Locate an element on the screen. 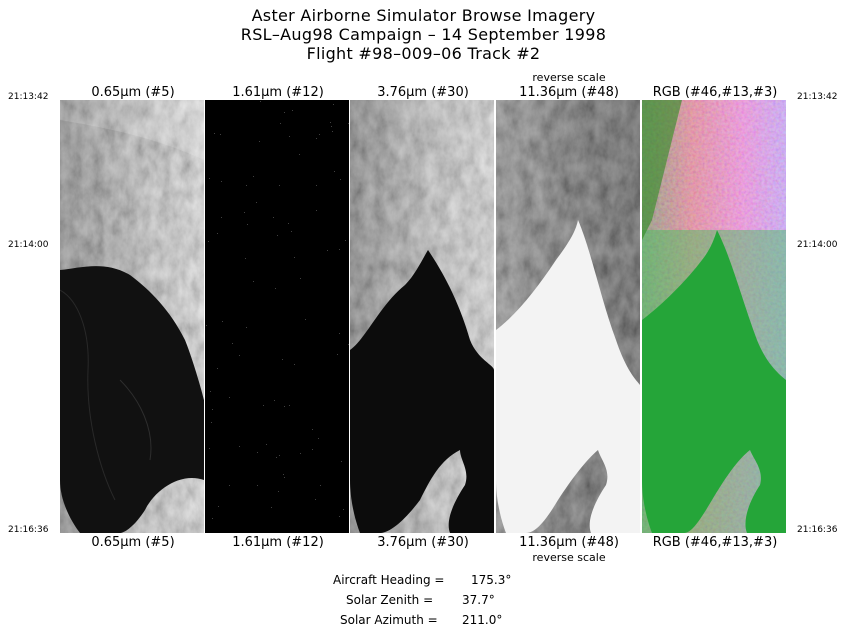 The height and width of the screenshot is (634, 847). midwave-band-image is located at coordinates (422, 316).